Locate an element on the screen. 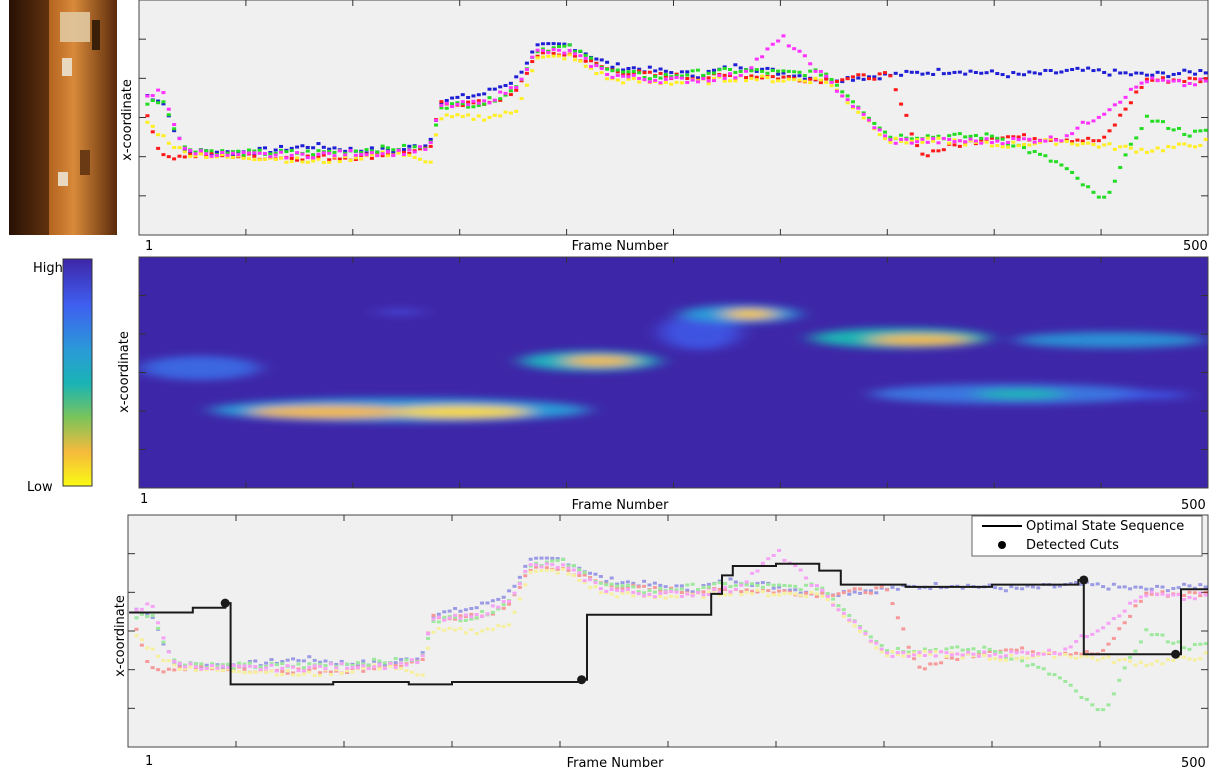 The width and height of the screenshot is (1218, 776). detections-ylabel: x-coordinate is located at coordinates (127, 120).